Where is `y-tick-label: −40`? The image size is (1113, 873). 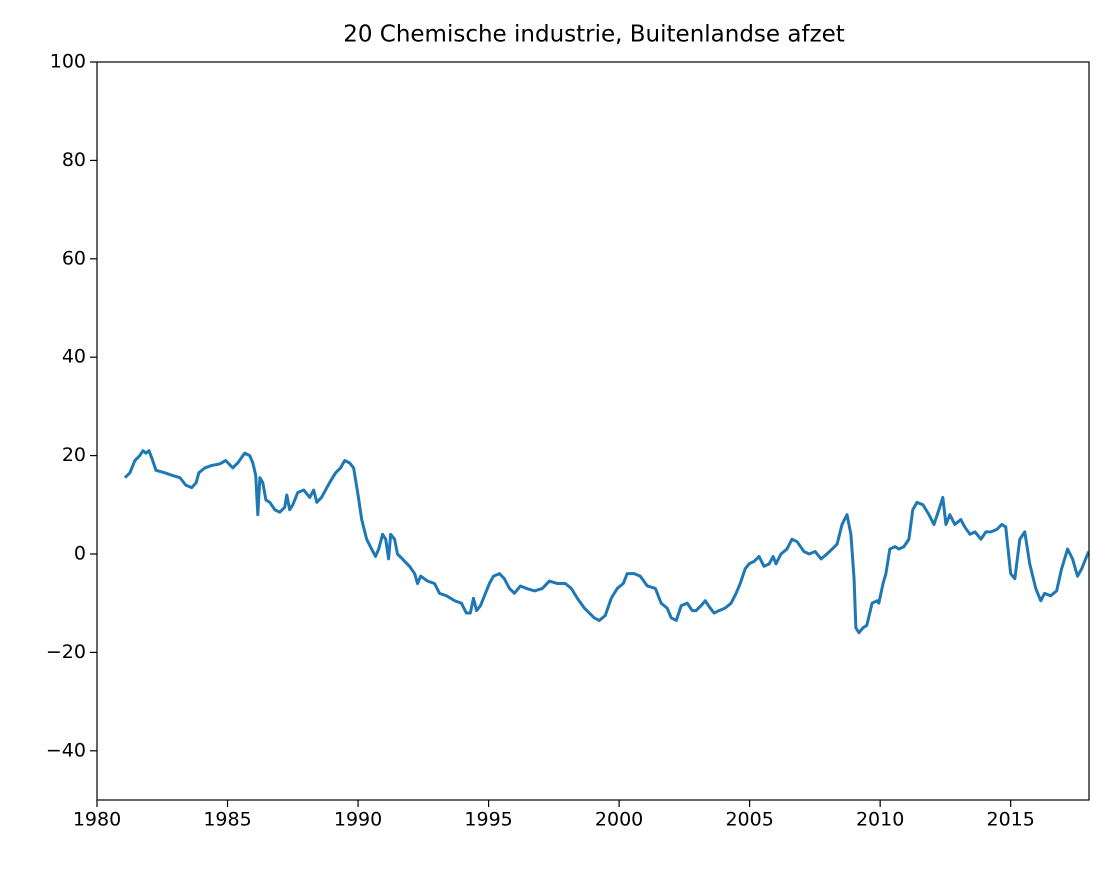
y-tick-label: −40 is located at coordinates (66, 750).